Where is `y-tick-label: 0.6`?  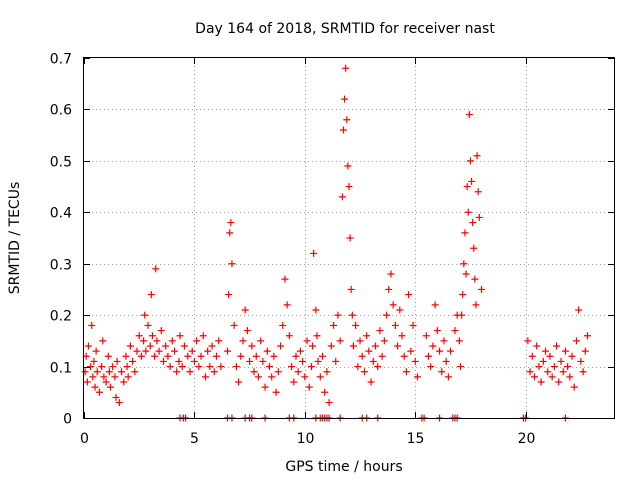
y-tick-label: 0.6 is located at coordinates (61, 111).